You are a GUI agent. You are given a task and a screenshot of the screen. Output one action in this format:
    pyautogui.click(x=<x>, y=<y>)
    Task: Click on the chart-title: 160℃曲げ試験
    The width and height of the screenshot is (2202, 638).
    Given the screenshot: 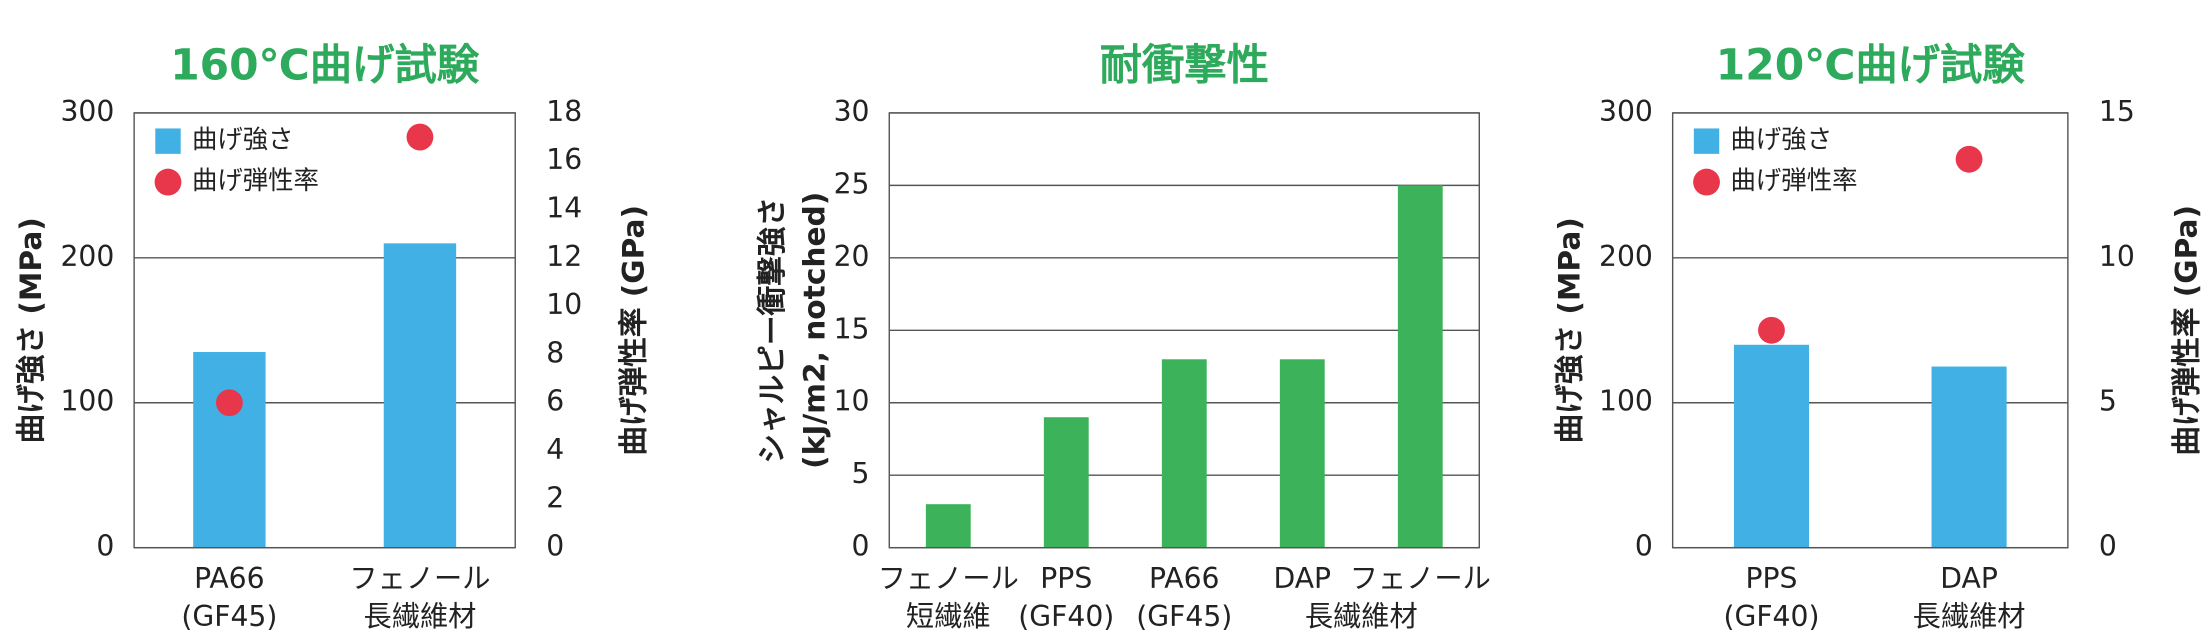 What is the action you would take?
    pyautogui.click(x=325, y=64)
    